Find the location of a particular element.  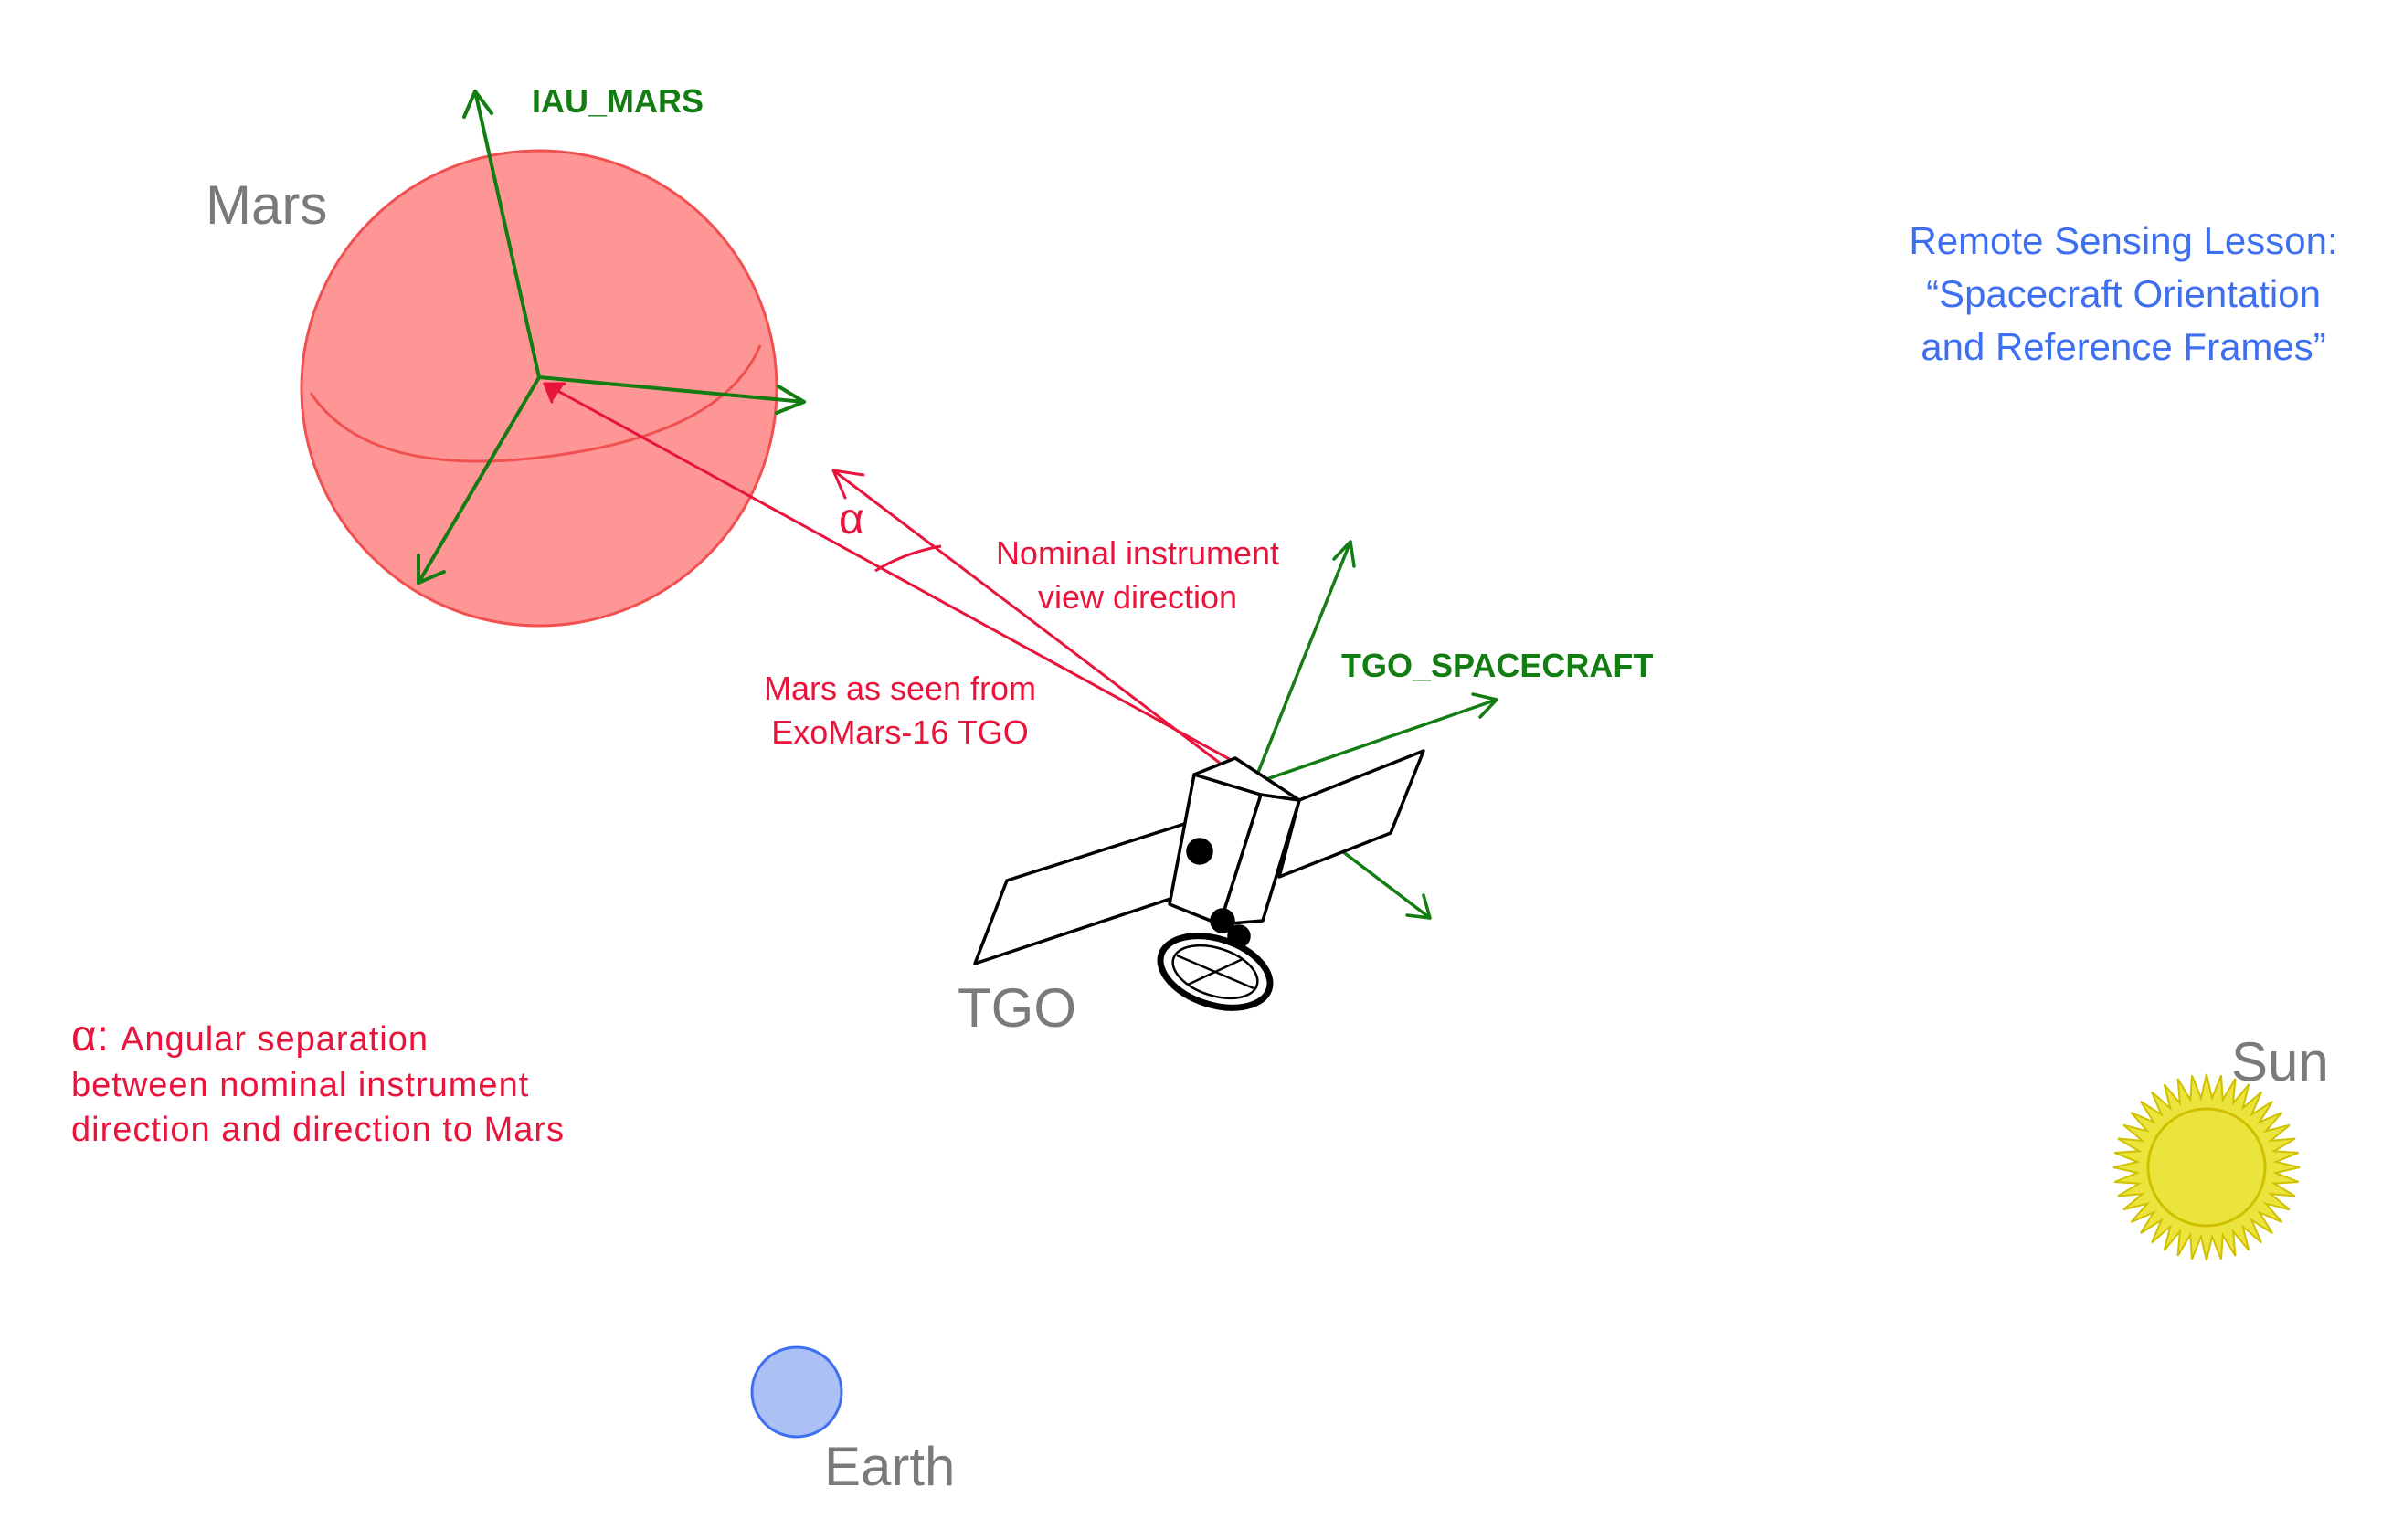

lesson-title-line2: “Spacecraft Orientation is located at coordinates (2124, 293).